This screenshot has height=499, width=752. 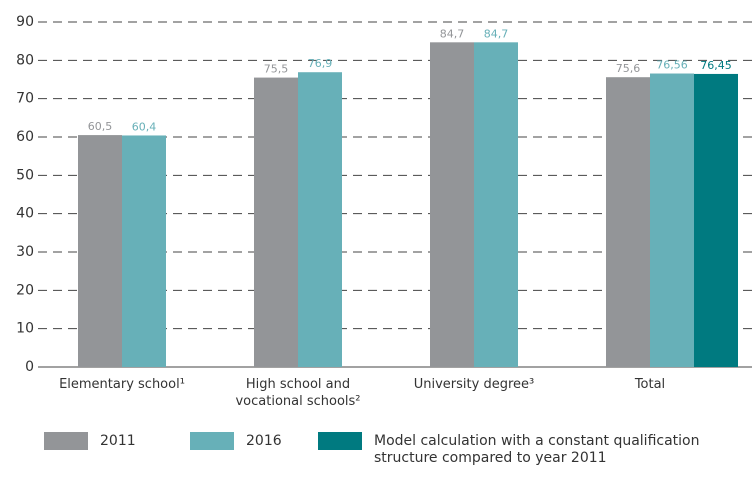 What do you see at coordinates (716, 65) in the screenshot?
I see `value-label: 76,45` at bounding box center [716, 65].